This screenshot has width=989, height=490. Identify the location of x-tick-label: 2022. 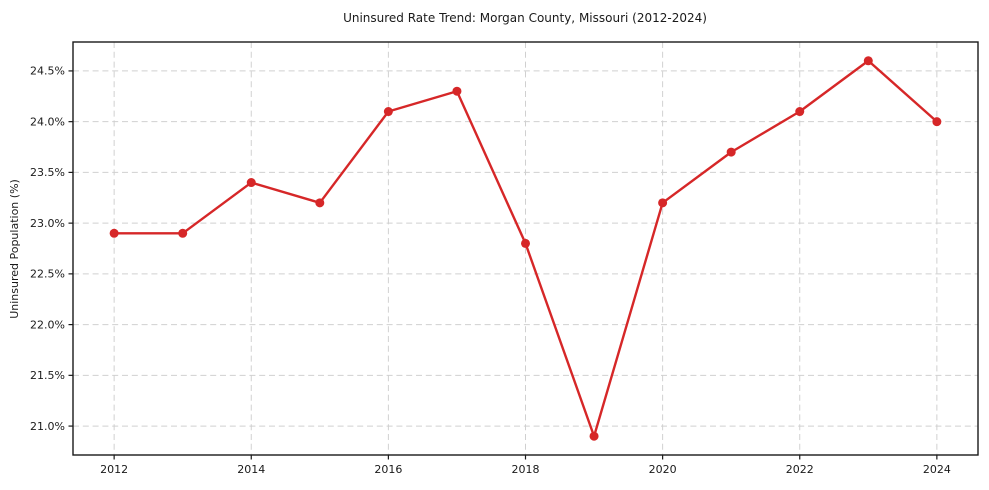
(800, 469).